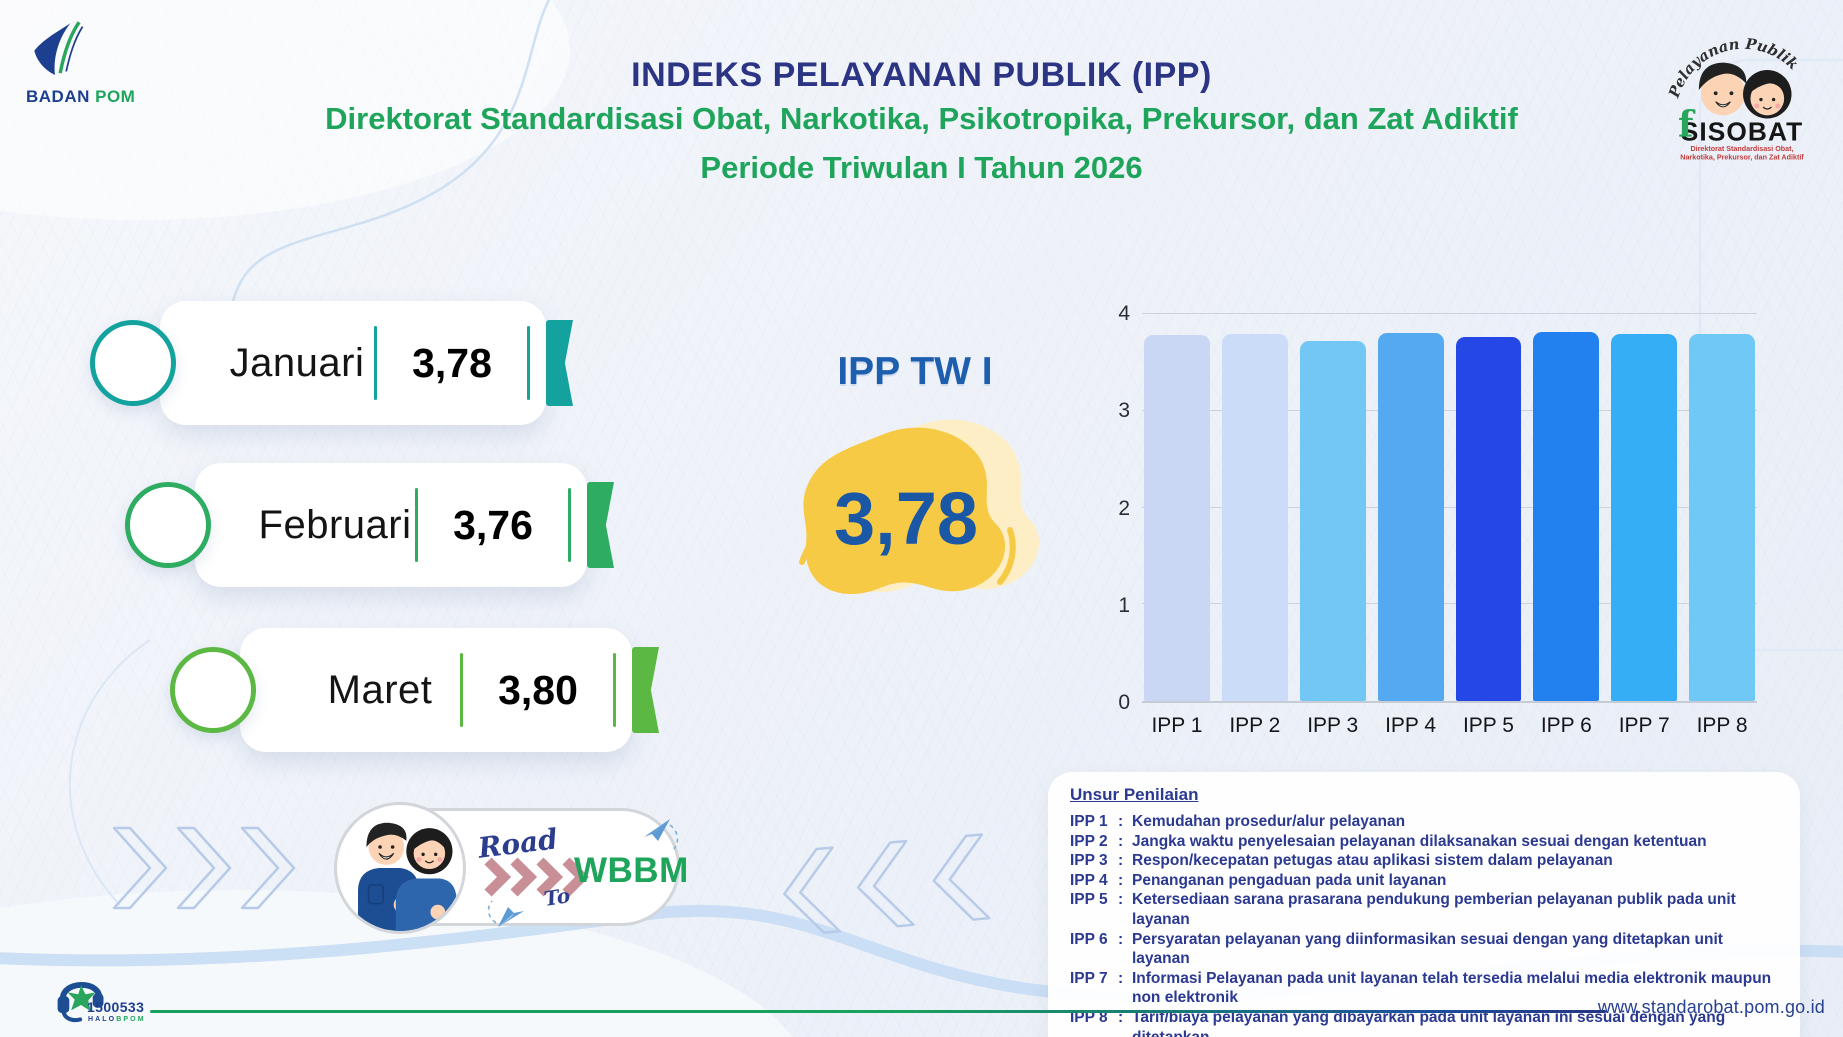 Image resolution: width=1843 pixels, height=1037 pixels. What do you see at coordinates (906, 518) in the screenshot?
I see `quarter-score: 3,78` at bounding box center [906, 518].